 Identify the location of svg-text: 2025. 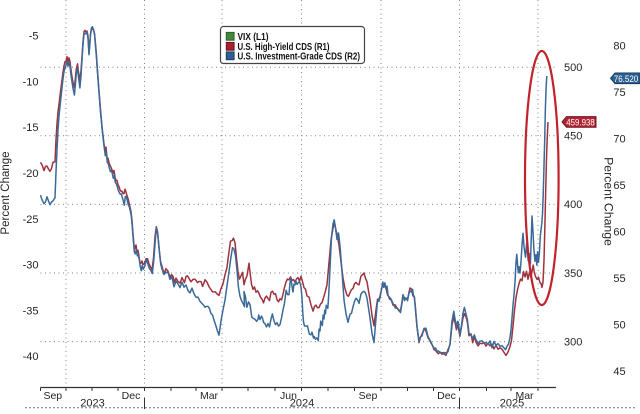
(512, 404).